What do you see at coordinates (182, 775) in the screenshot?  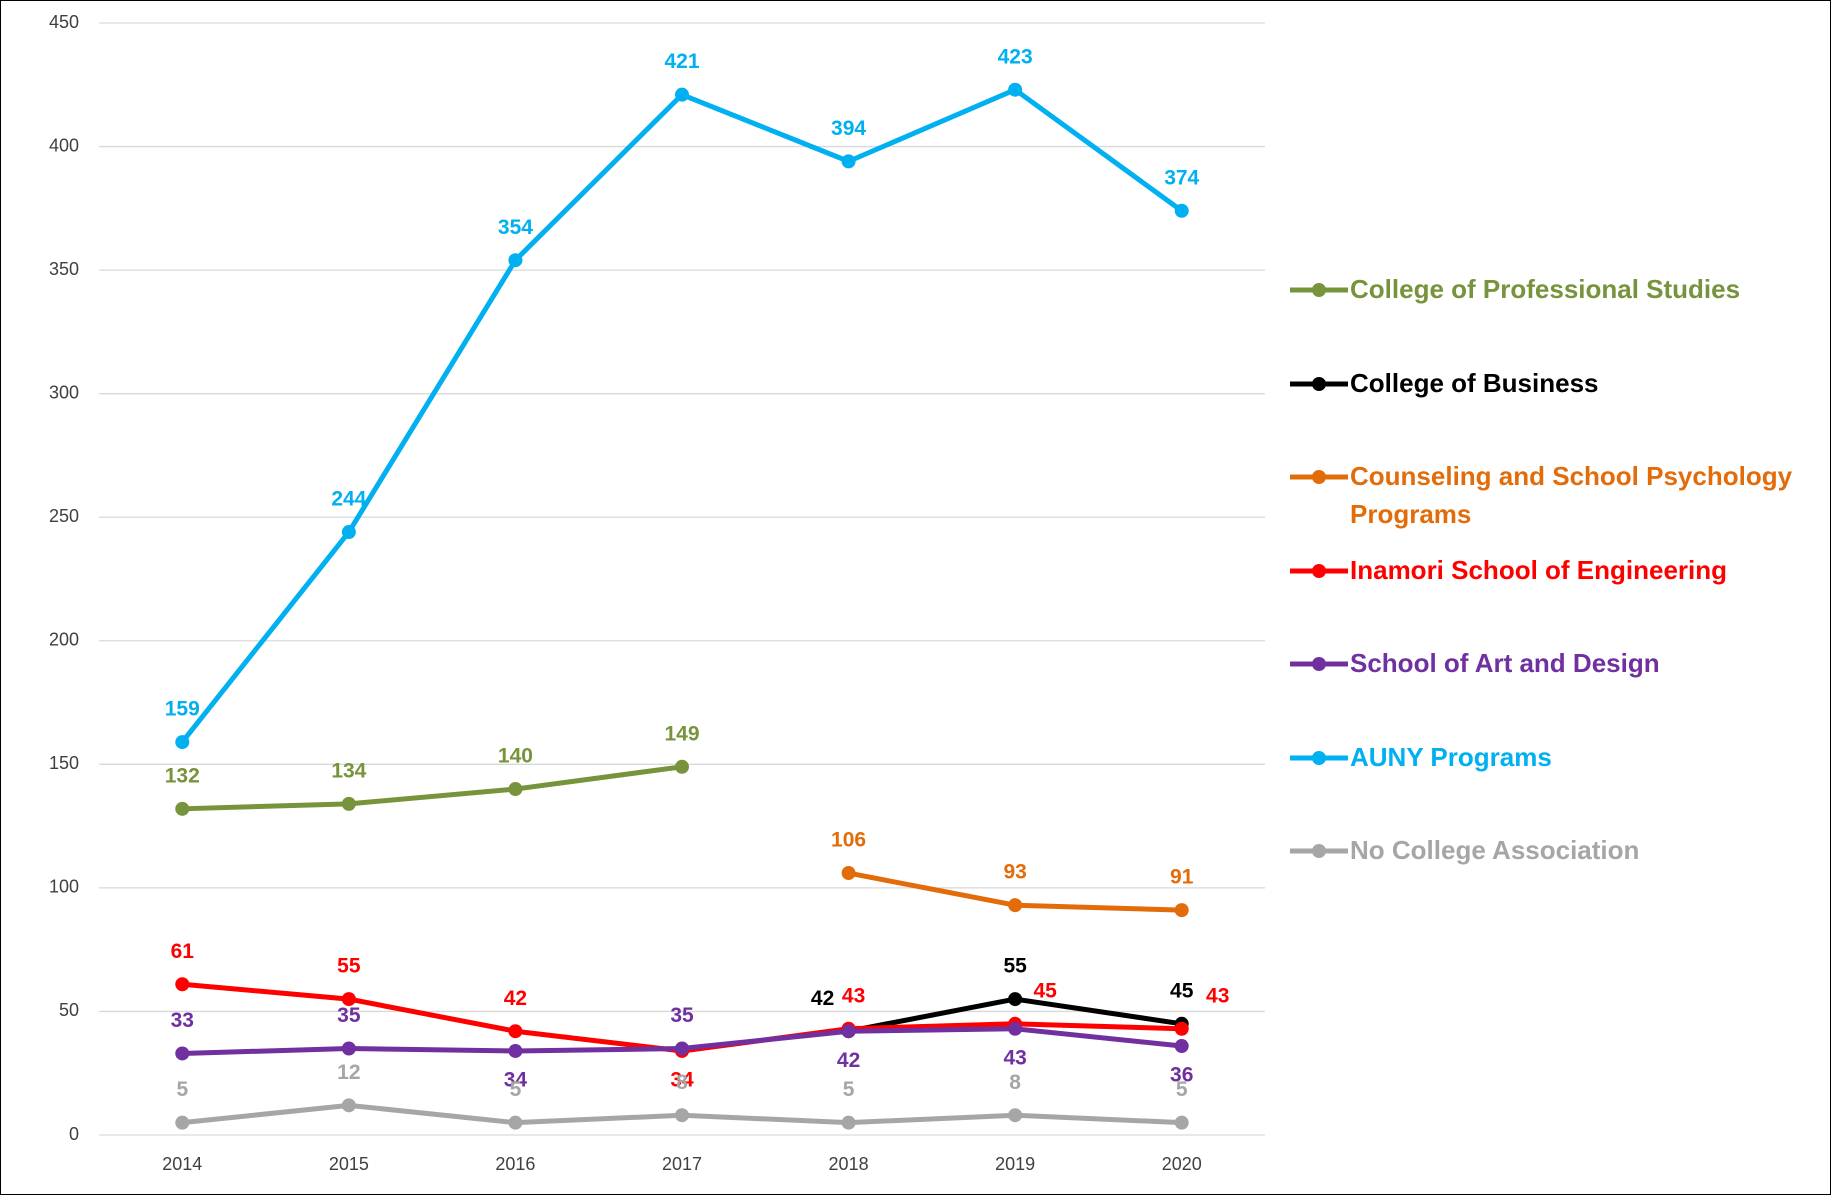 I see `data-label: 132` at bounding box center [182, 775].